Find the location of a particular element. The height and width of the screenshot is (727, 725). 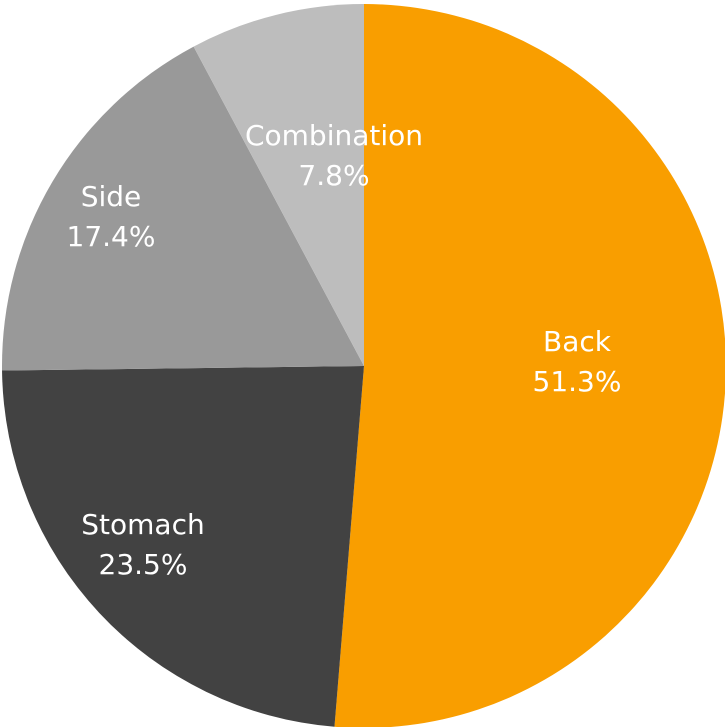

pie-slice-combination is located at coordinates (278, 185).